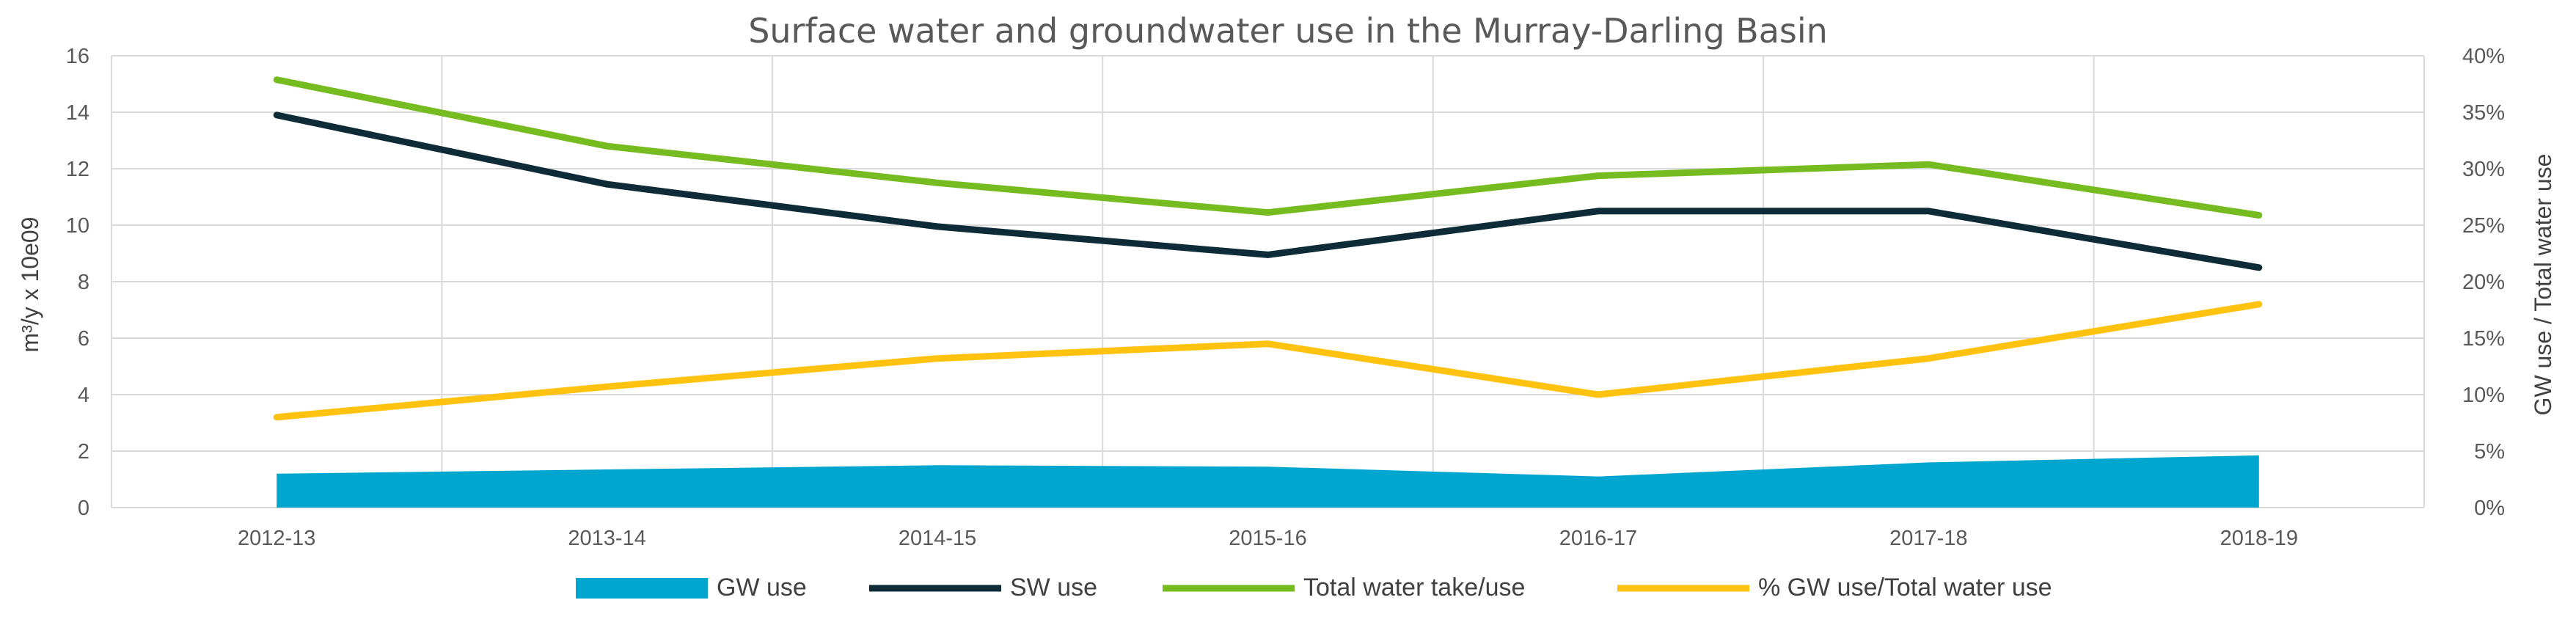 The image size is (2576, 622). I want to click on series-area-gw-use, so click(1268, 481).